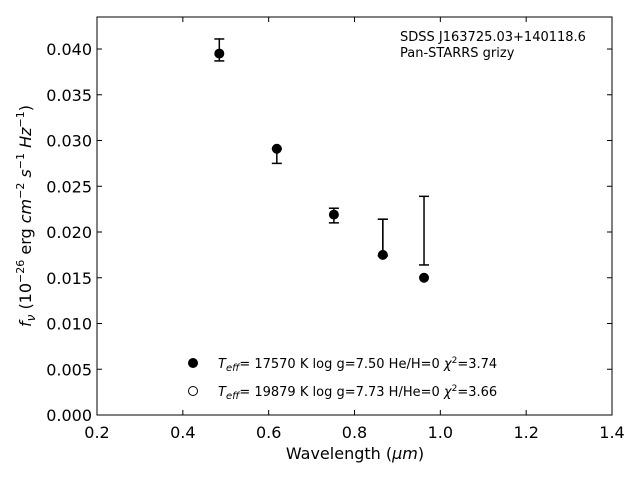  What do you see at coordinates (268, 432) in the screenshot?
I see `x-tick-label: 0.6` at bounding box center [268, 432].